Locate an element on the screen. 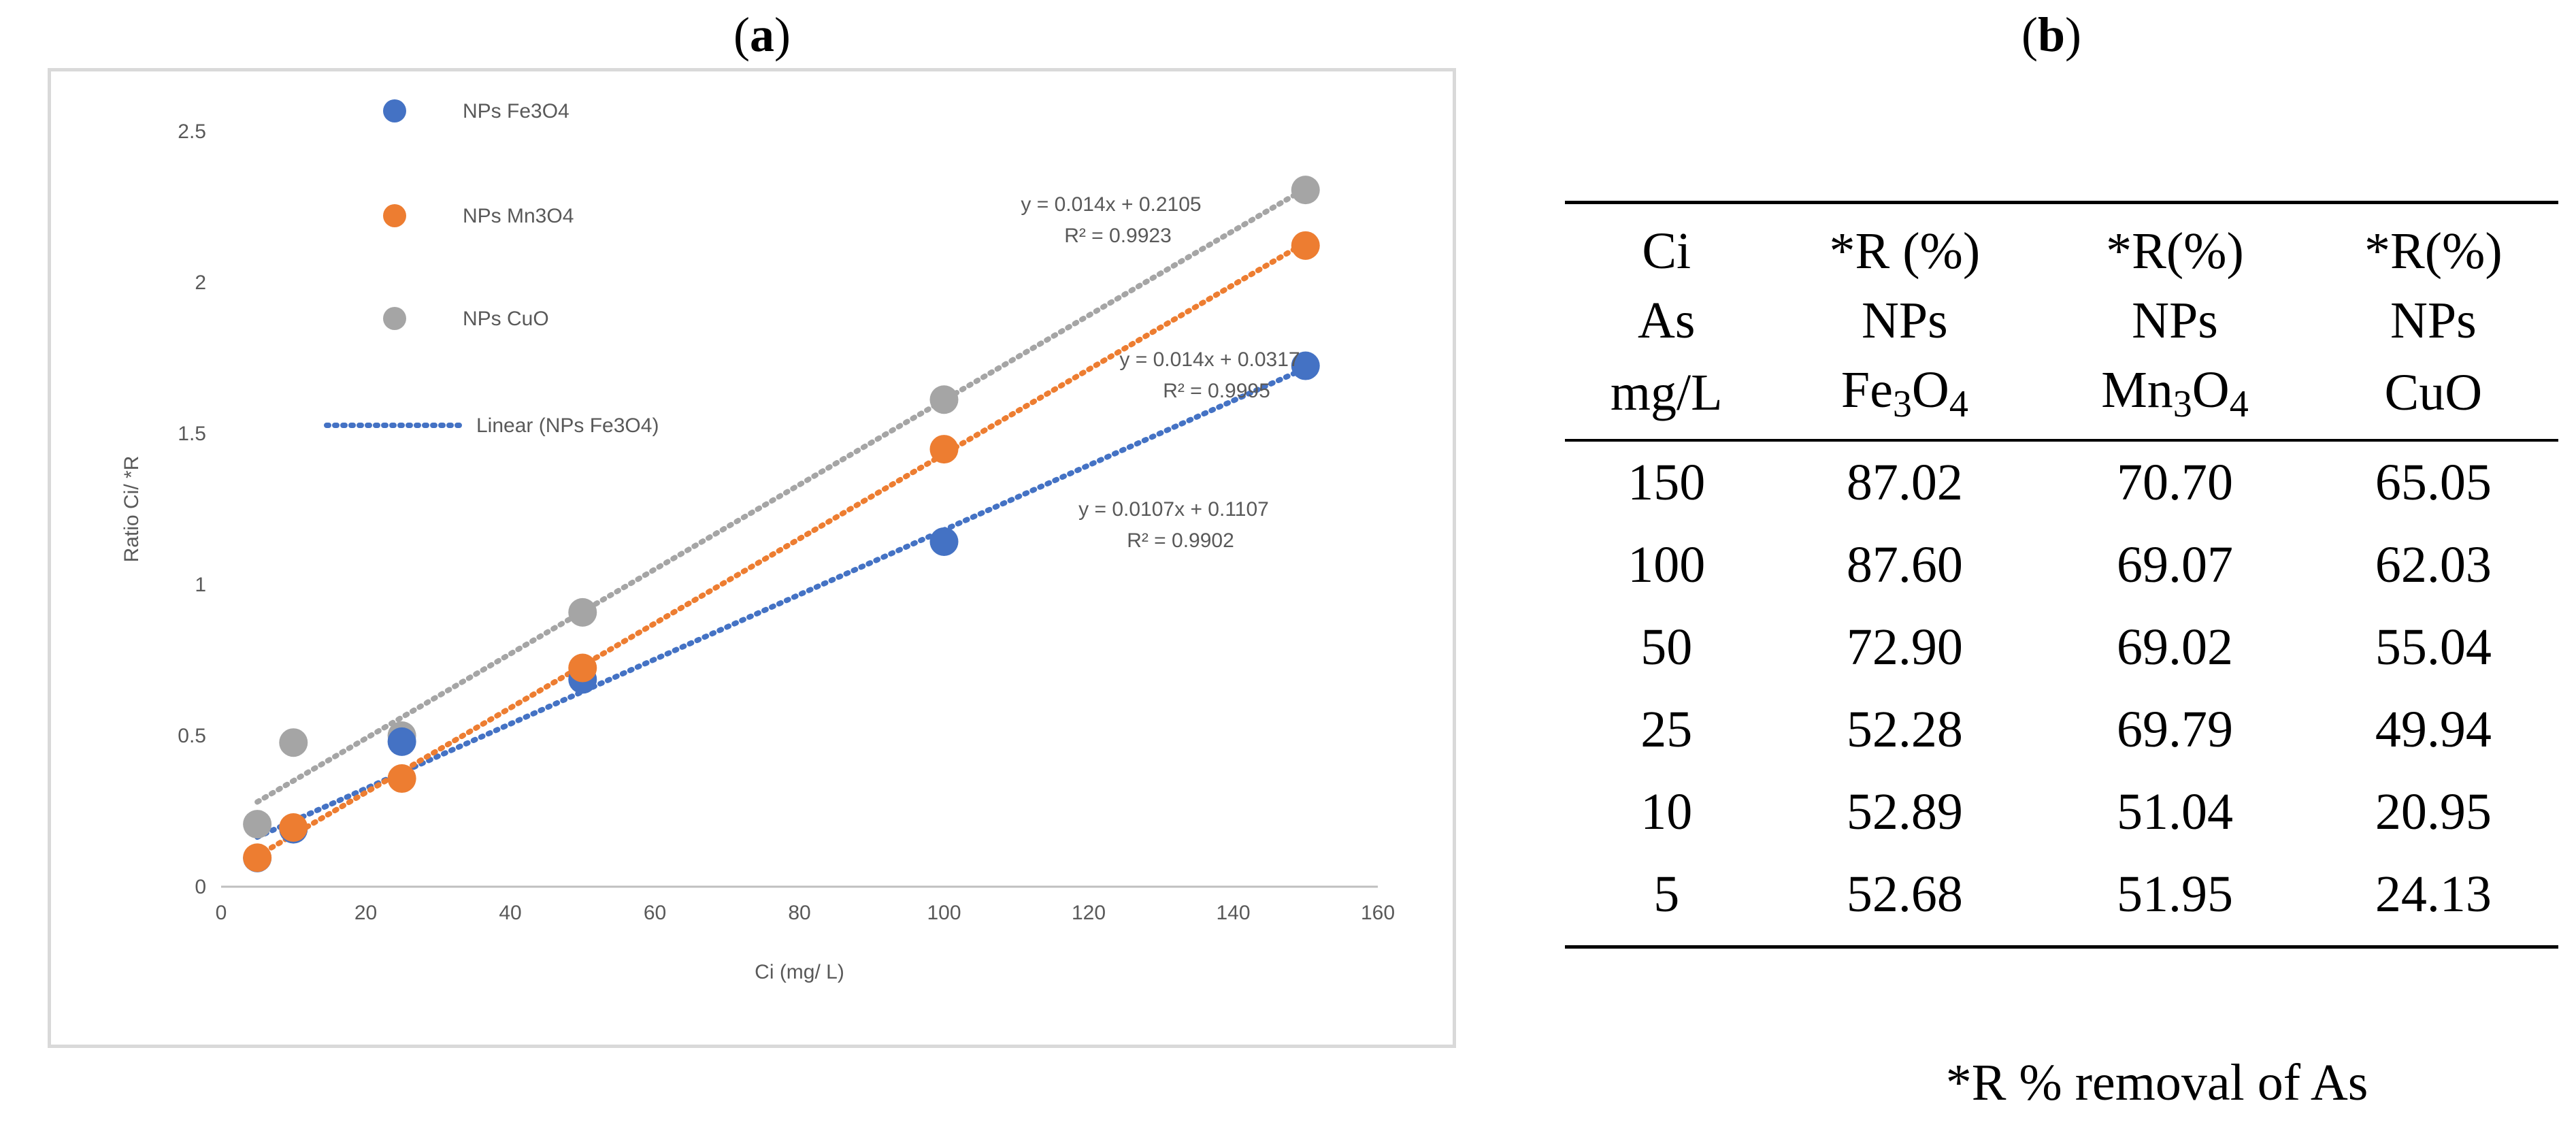 This screenshot has width=2576, height=1131. x-tick-label: 100 is located at coordinates (944, 913).